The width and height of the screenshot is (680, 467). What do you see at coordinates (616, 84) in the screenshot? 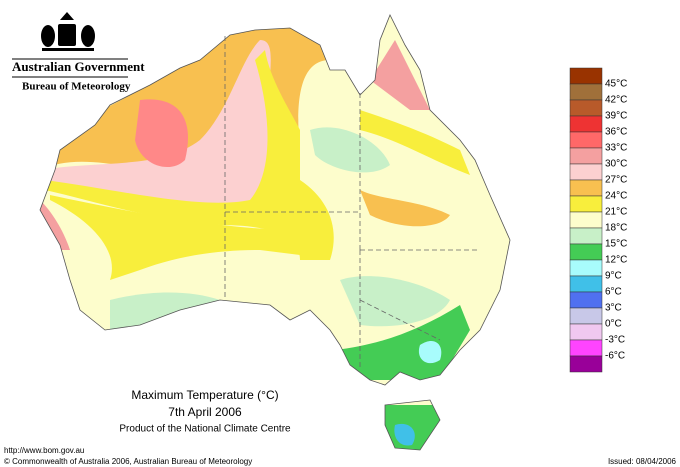
I see `legend-label: 45°C` at bounding box center [616, 84].